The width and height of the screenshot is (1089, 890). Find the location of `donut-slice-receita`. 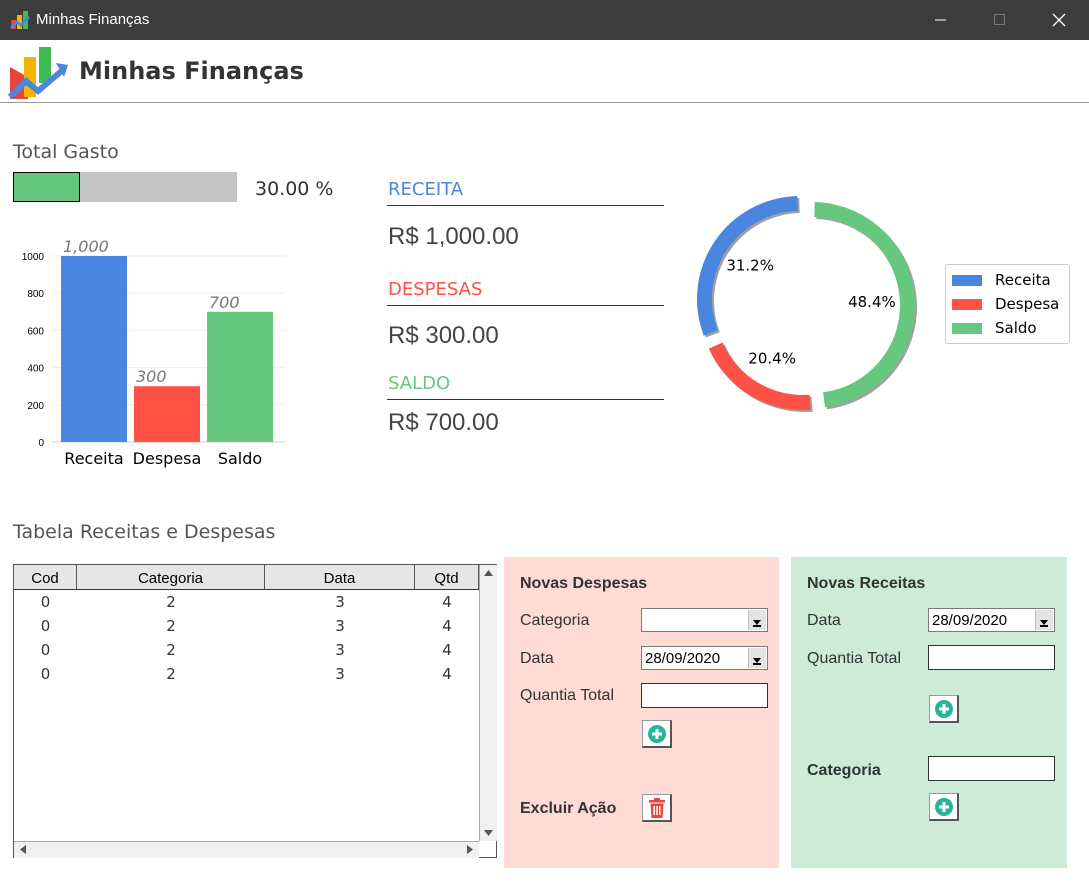

donut-slice-receita is located at coordinates (747, 266).